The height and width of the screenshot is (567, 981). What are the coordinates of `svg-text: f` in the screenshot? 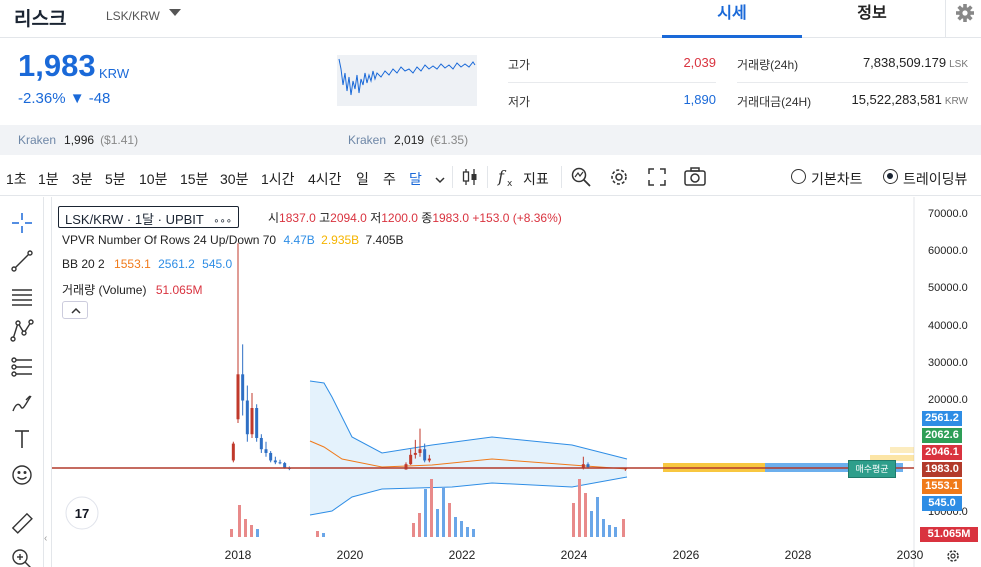 It's located at (502, 176).